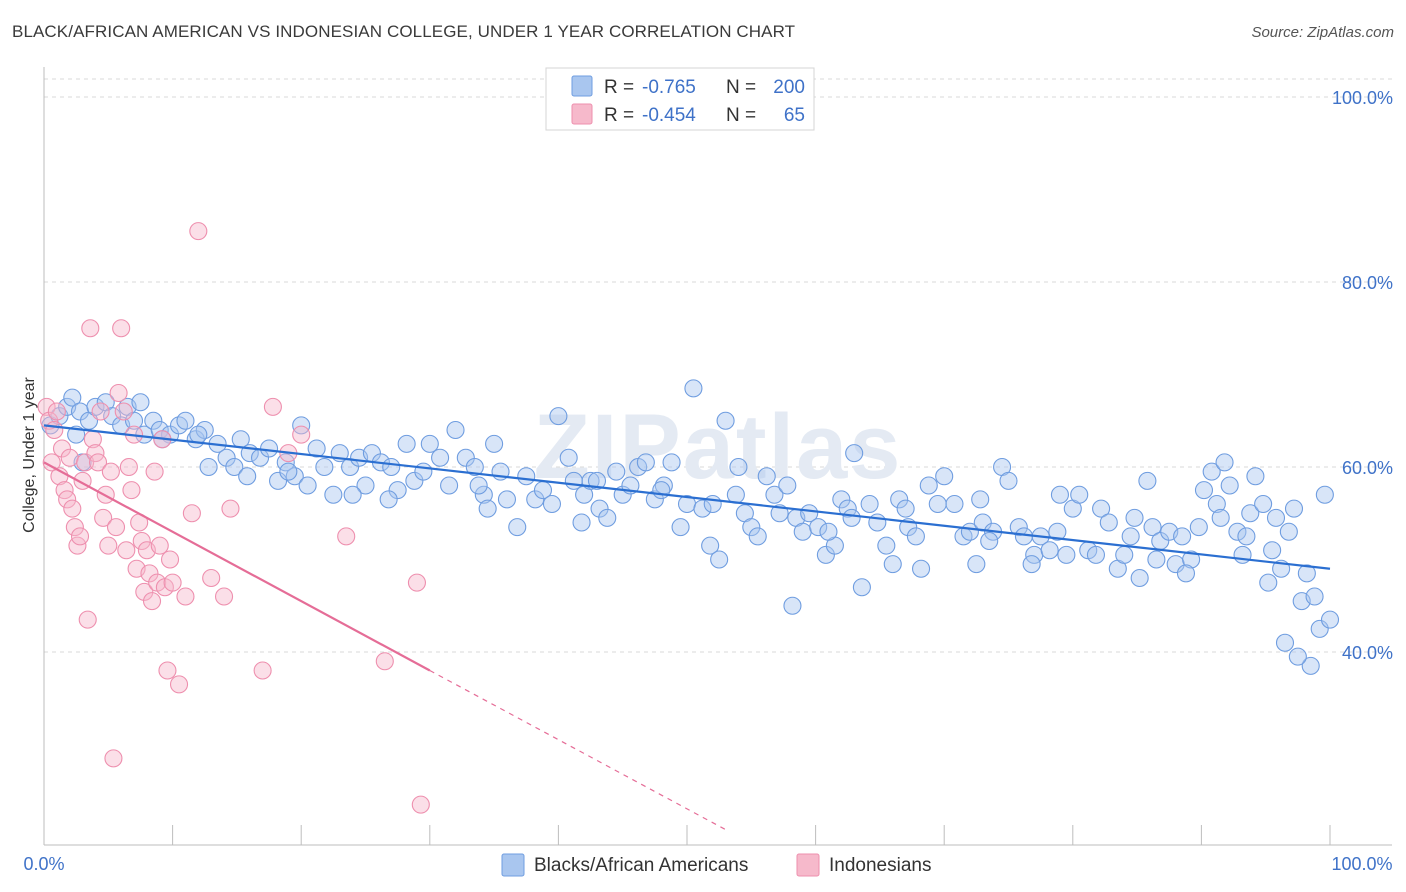 This screenshot has width=1406, height=892. What do you see at coordinates (880, 865) in the screenshot?
I see `bottom-legend-label-indonesians: Indonesians` at bounding box center [880, 865].